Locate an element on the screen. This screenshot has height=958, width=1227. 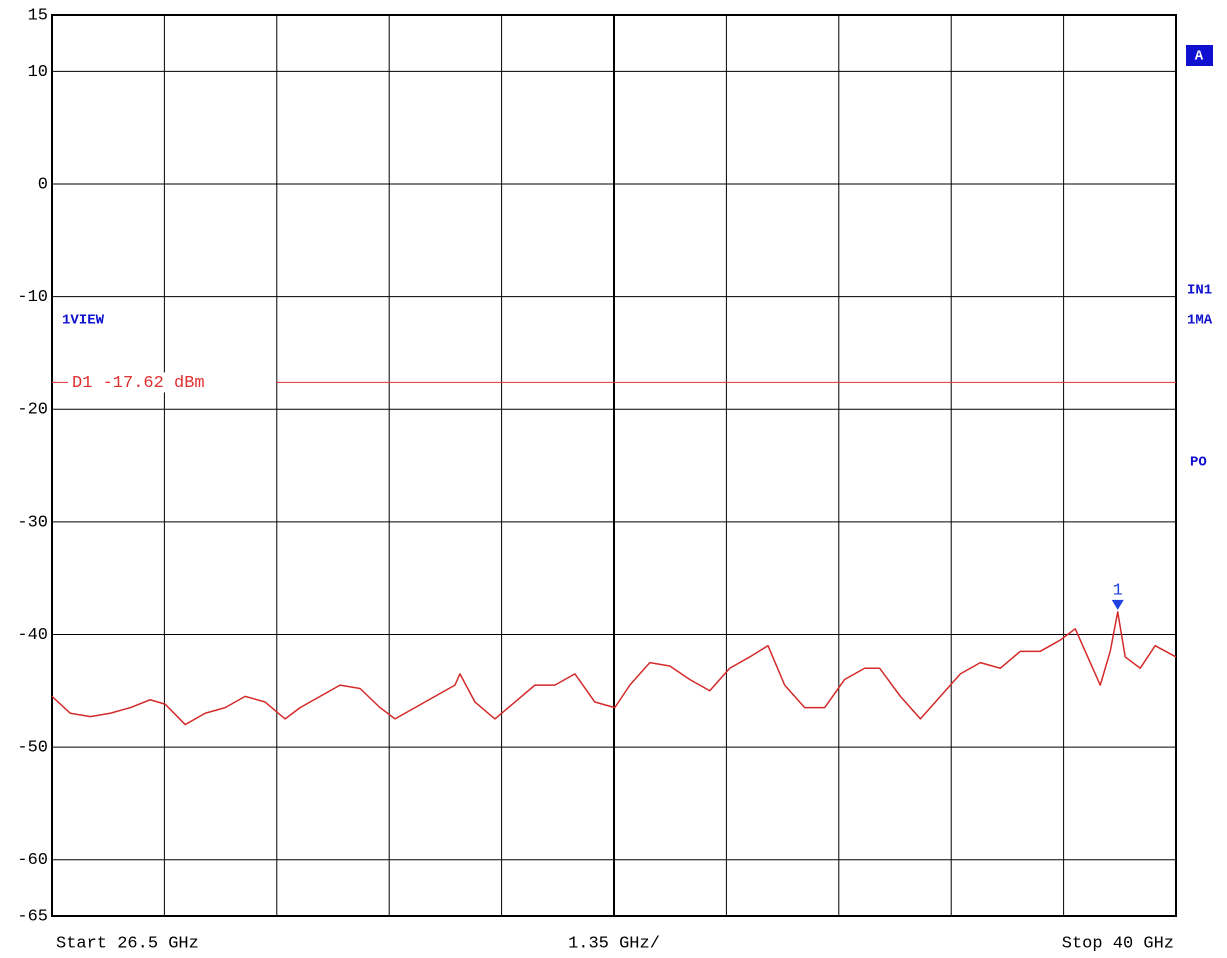
x-start-label: Start 26.5 GHz is located at coordinates (127, 943).